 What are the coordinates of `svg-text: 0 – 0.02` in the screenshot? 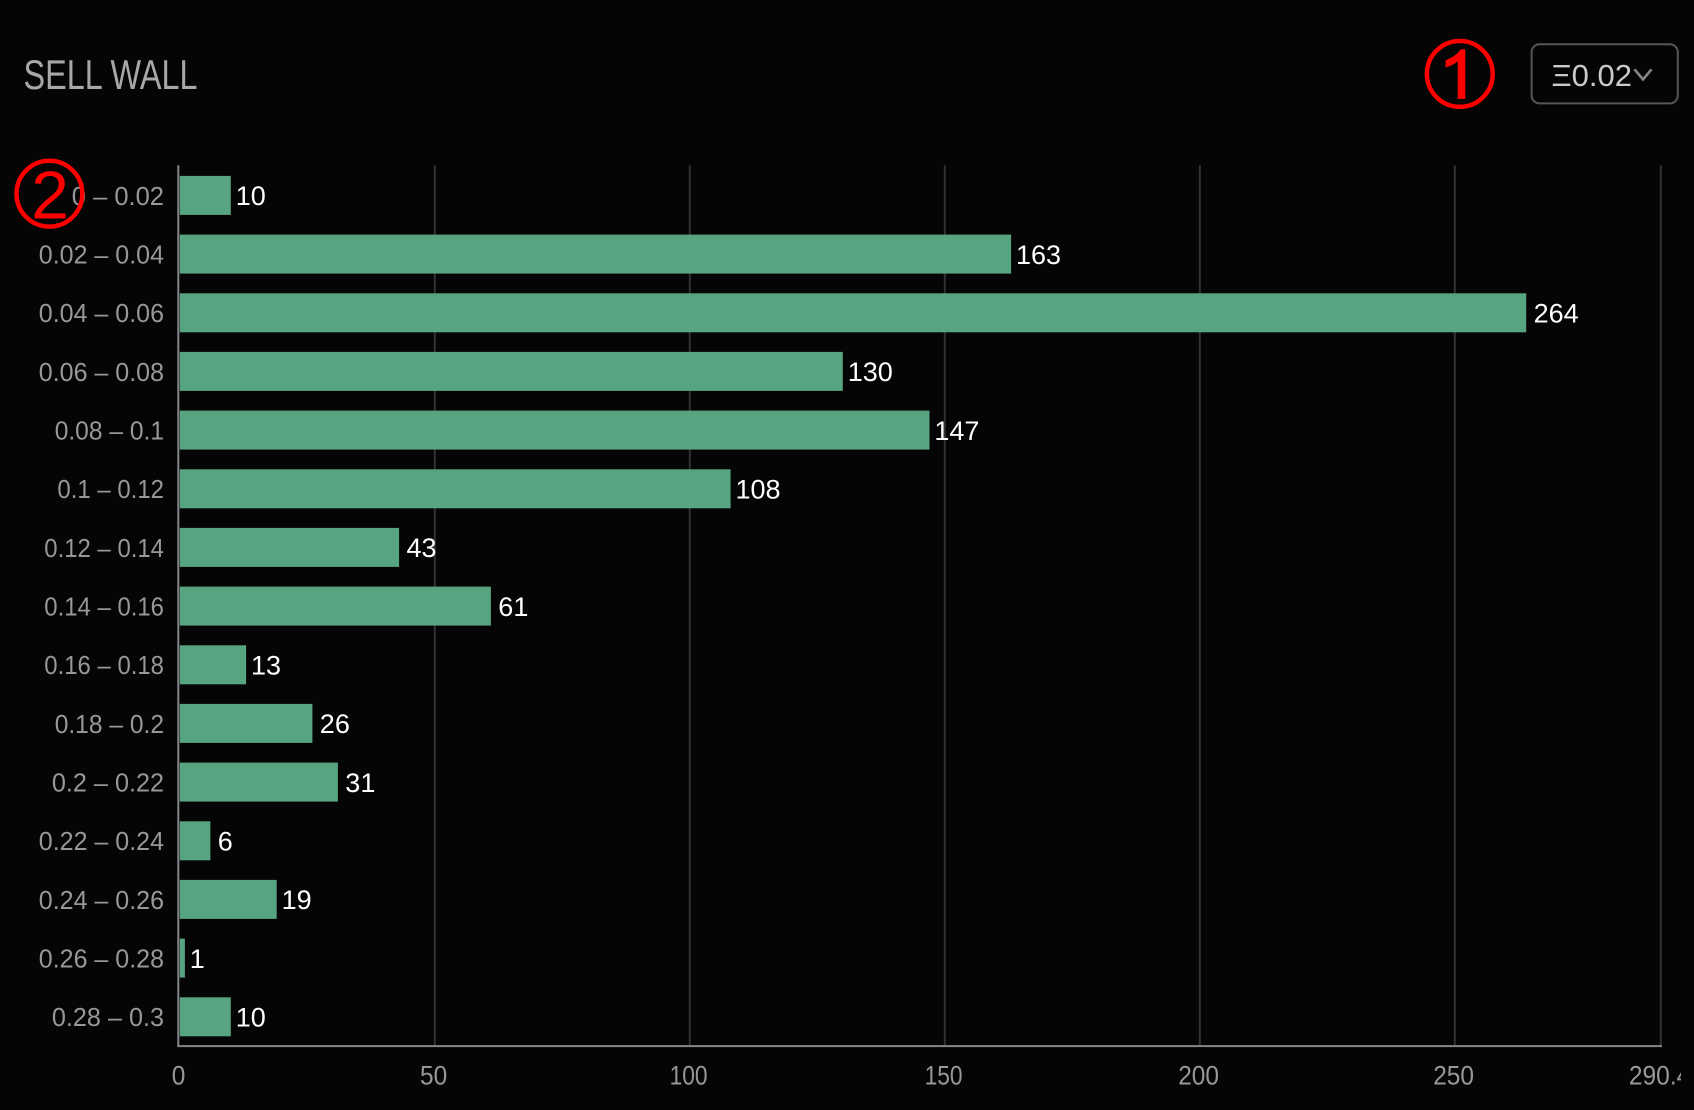 It's located at (118, 196).